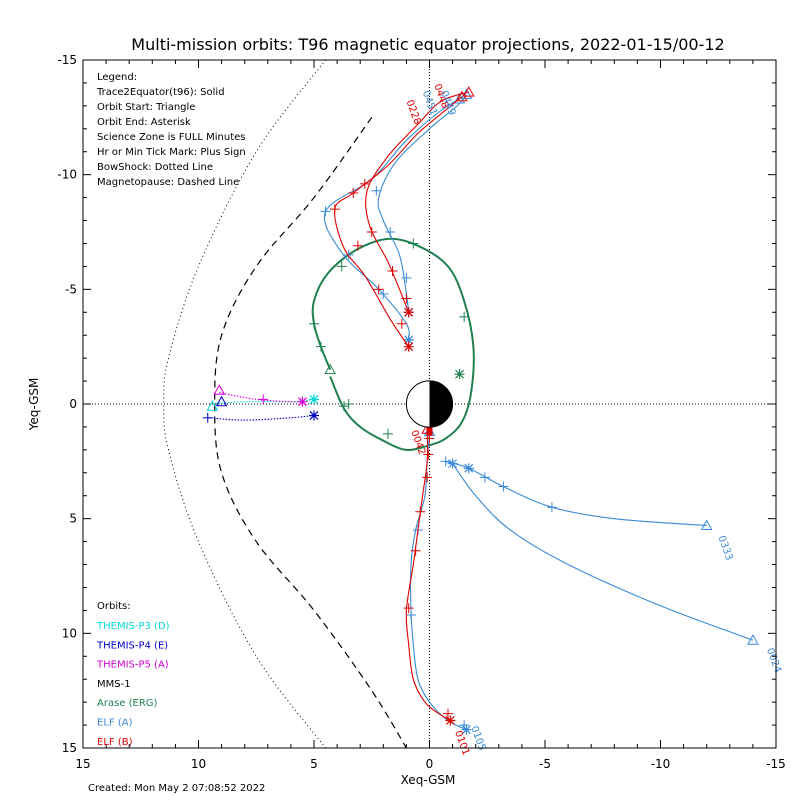  What do you see at coordinates (132, 645) in the screenshot?
I see `orbit-legend-item: THEMIS-P4 (E)` at bounding box center [132, 645].